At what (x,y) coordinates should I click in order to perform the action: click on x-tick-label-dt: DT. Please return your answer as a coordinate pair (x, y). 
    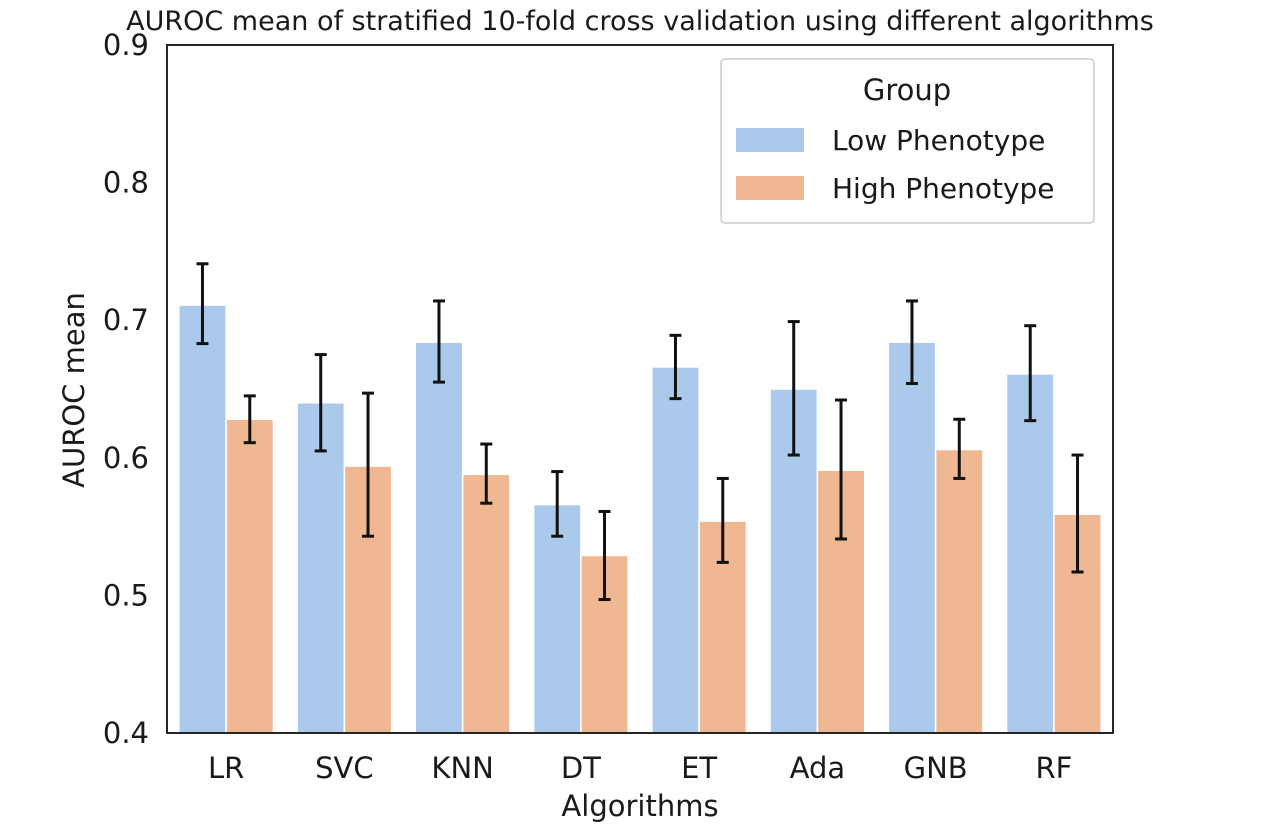
    Looking at the image, I should click on (581, 768).